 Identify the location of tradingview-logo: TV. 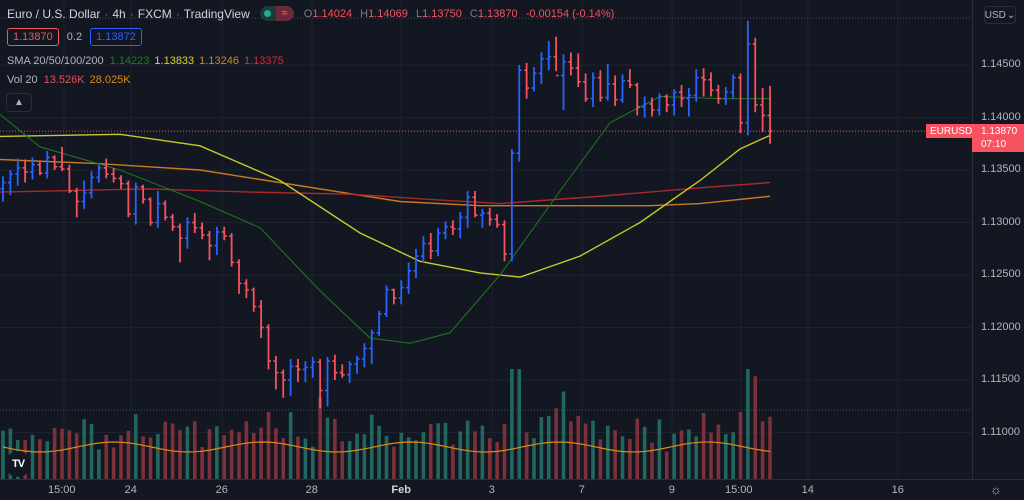
(18, 464).